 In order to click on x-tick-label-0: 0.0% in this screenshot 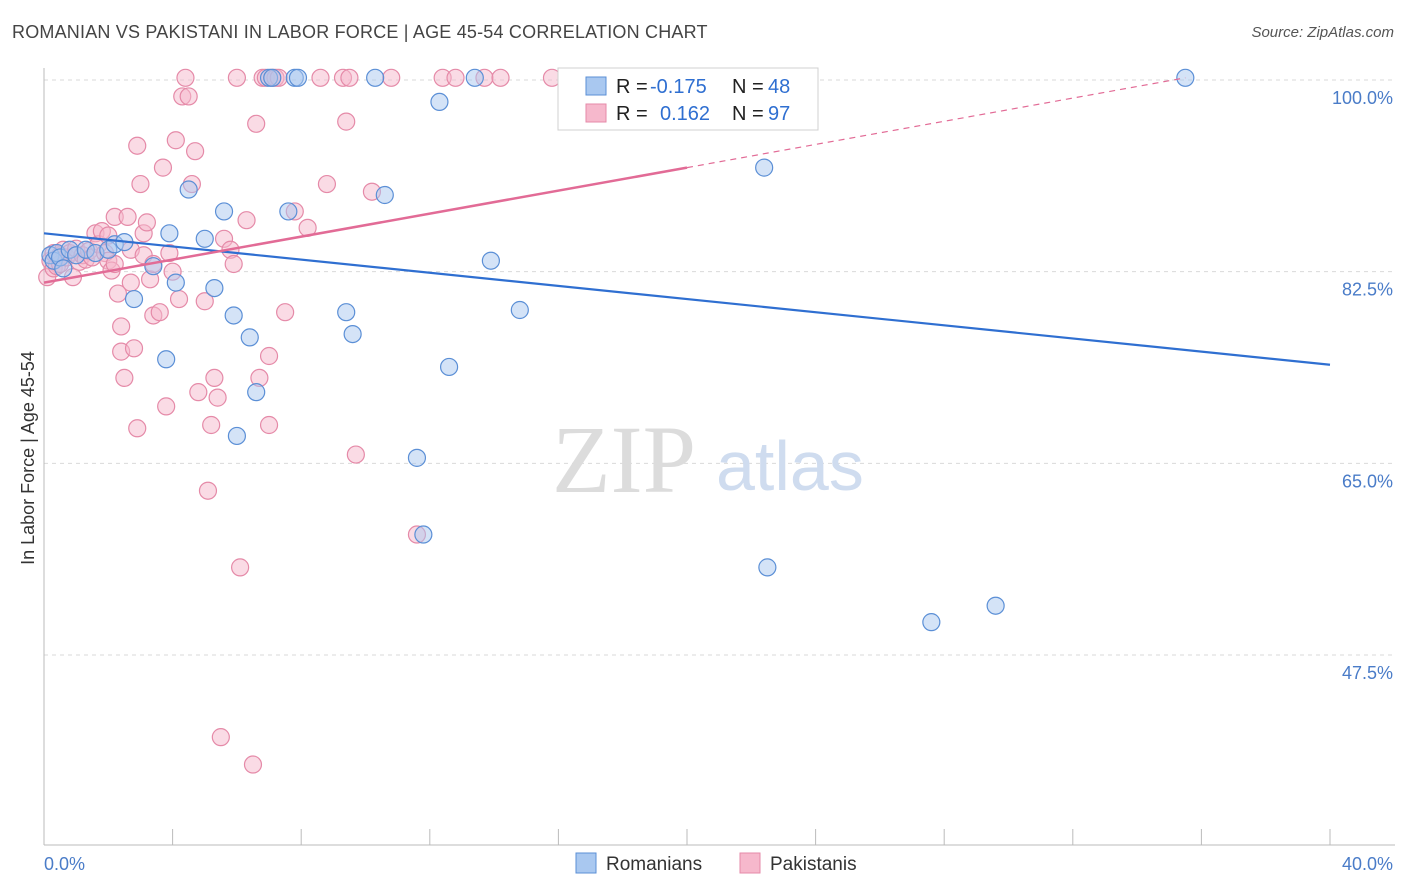, I will do `click(64, 864)`.